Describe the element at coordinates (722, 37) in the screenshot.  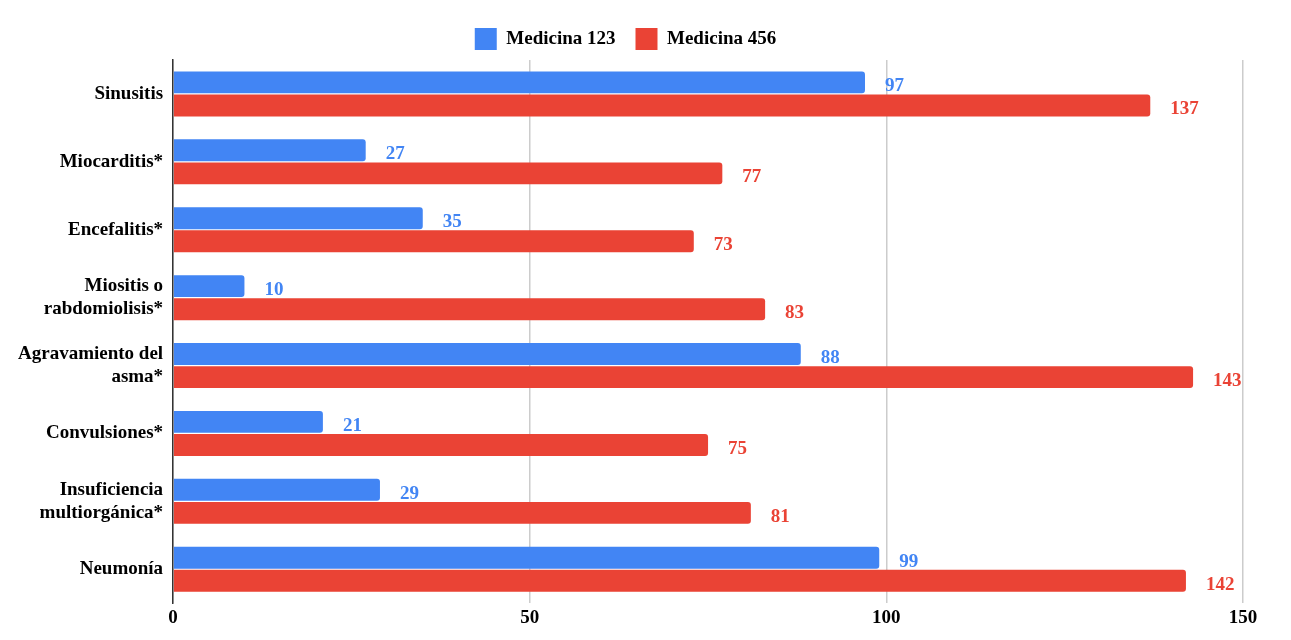
I see `legend-label: Medicina 456` at that location.